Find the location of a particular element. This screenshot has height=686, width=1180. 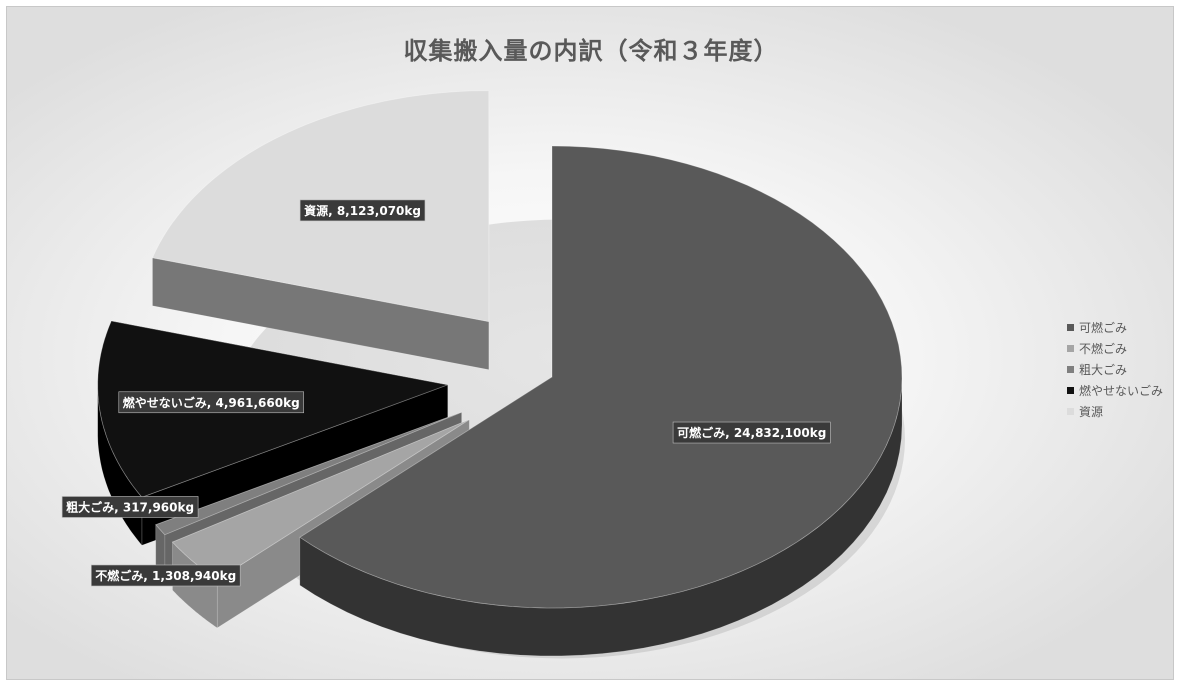

data-label-text: 可燃ごみ, 24,832,100kg is located at coordinates (751, 432).